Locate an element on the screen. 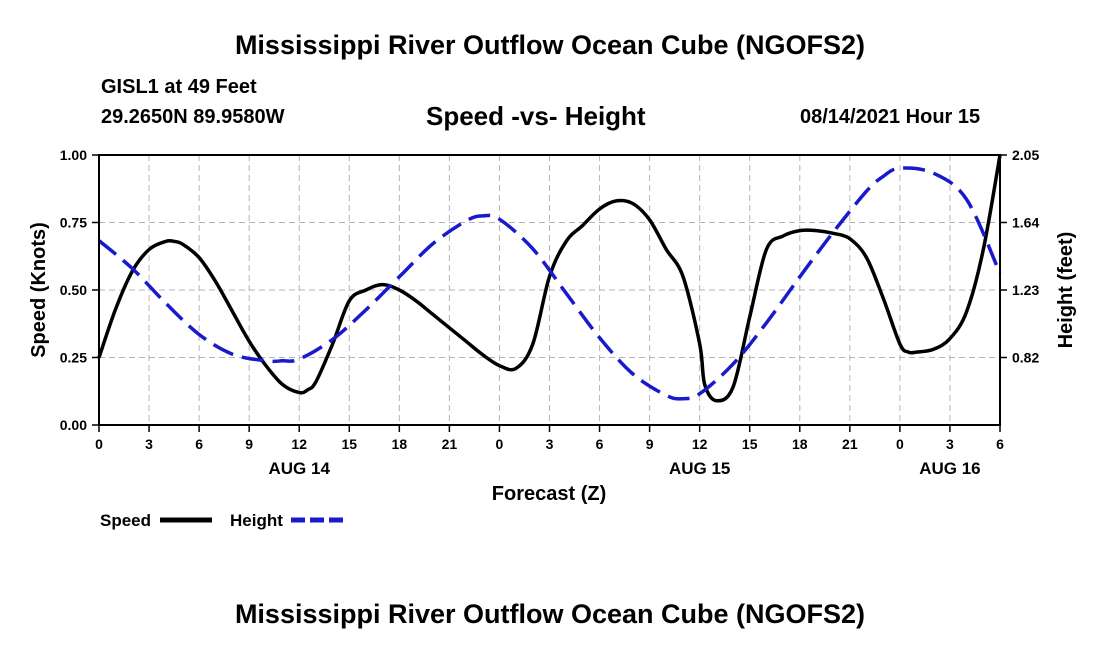  y-tick-label: 0.50 is located at coordinates (73, 290).